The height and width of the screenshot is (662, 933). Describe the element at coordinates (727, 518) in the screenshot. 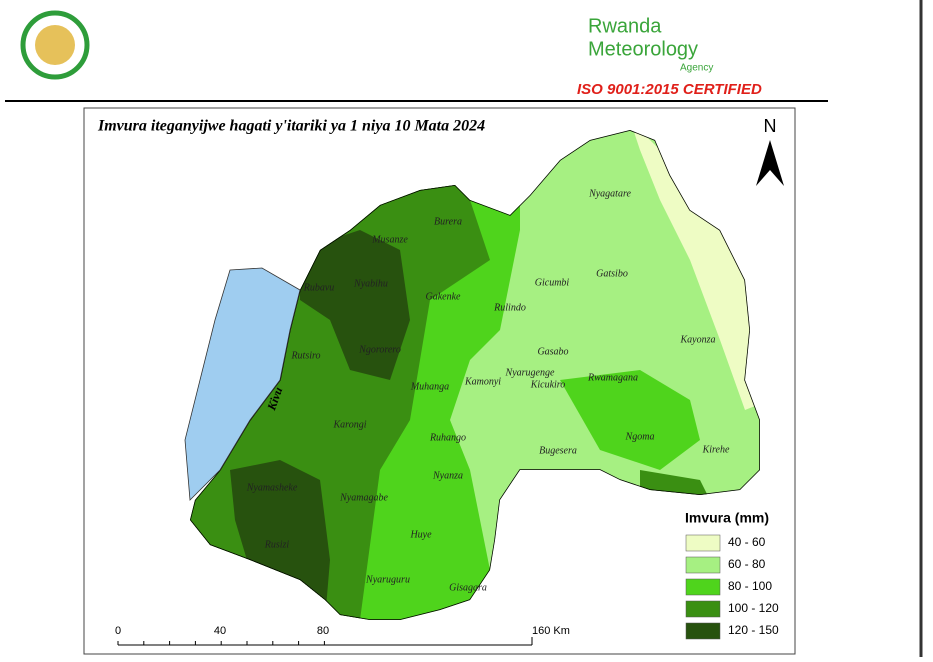

I see `legend-title: Imvura (mm)` at that location.